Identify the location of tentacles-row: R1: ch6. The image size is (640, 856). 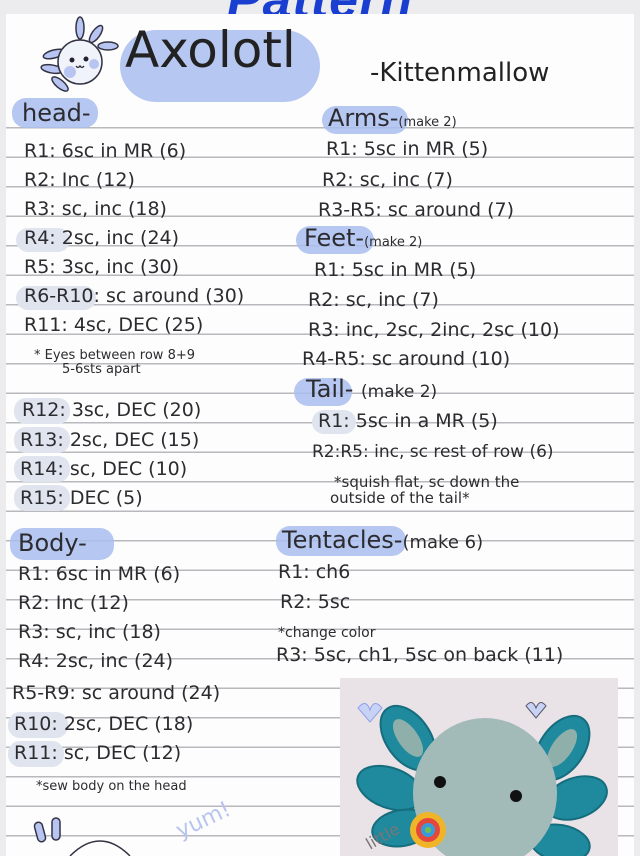
(314, 572).